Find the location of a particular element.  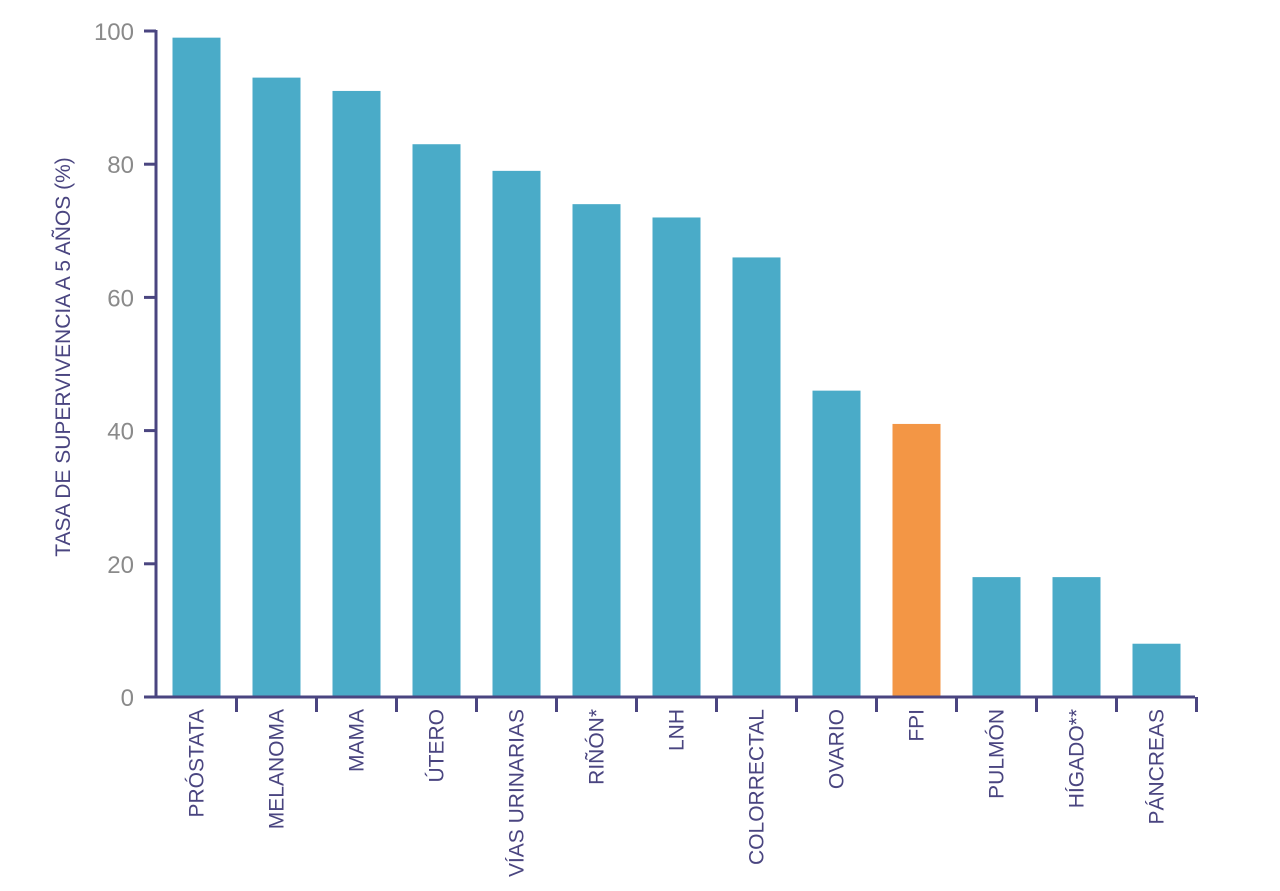

category-label: VÍAS URINARIAS is located at coordinates (517, 793).